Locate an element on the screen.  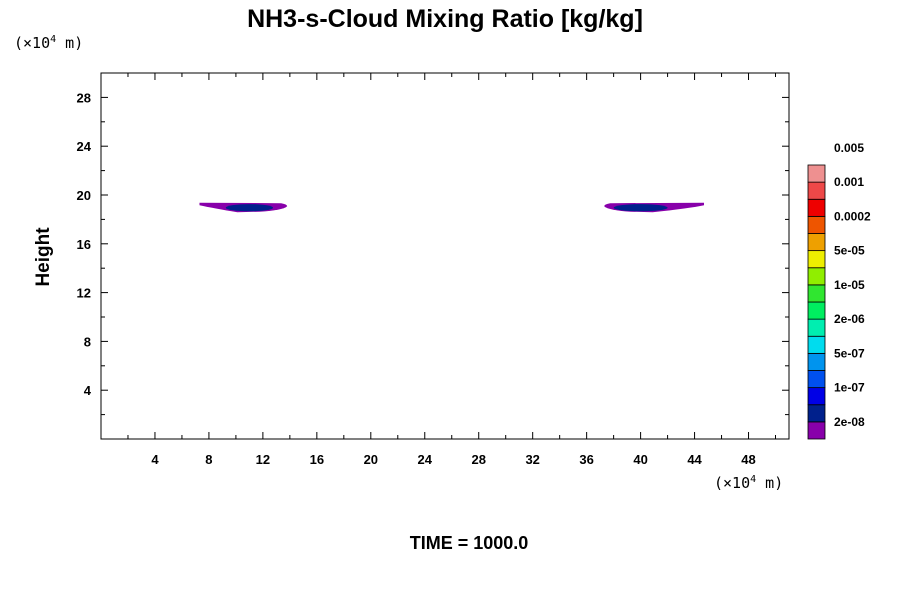
x-tick-label: 36 is located at coordinates (586, 459).